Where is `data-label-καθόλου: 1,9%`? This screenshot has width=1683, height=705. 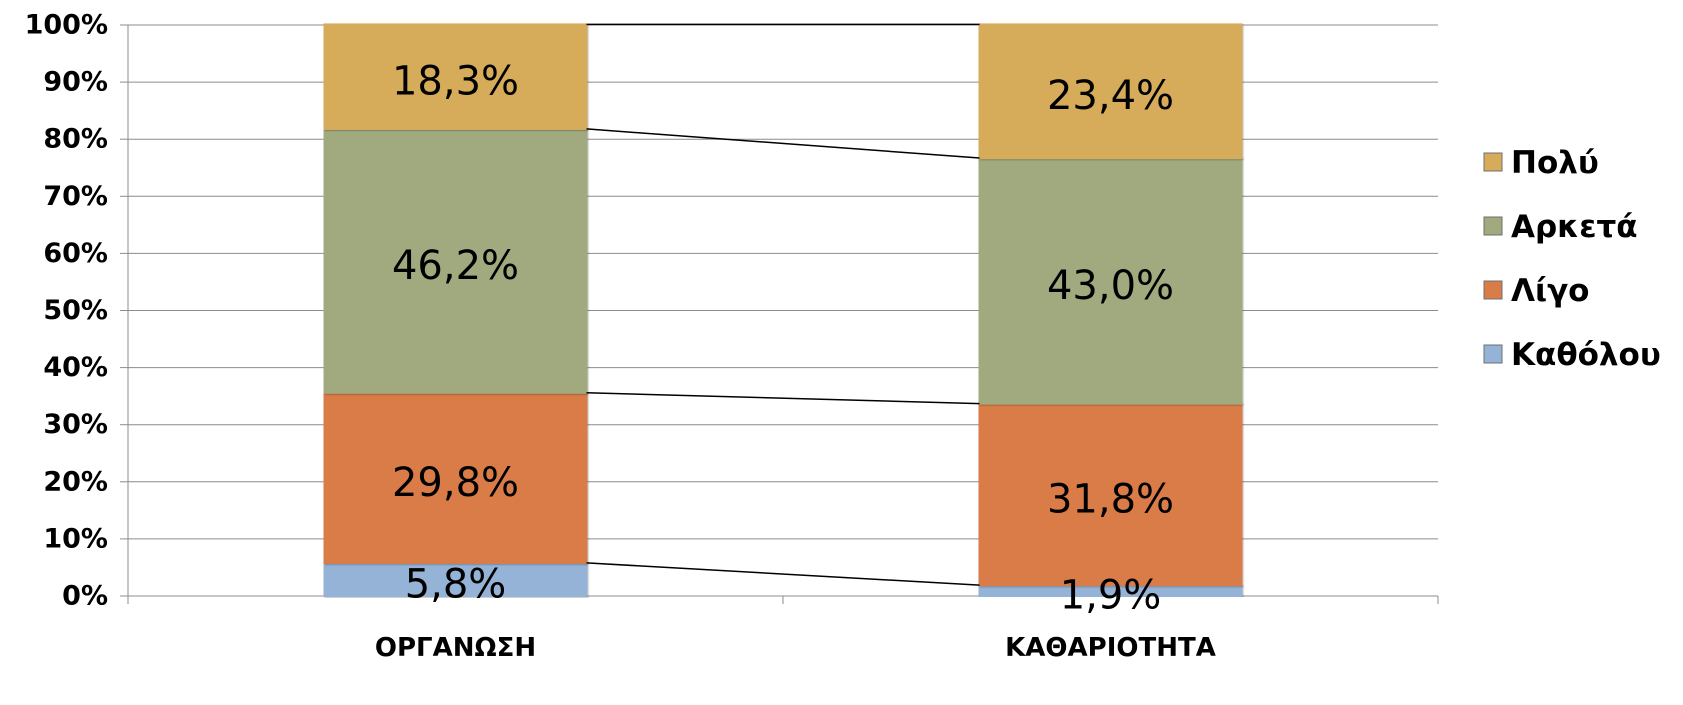
data-label-καθόλου: 1,9% is located at coordinates (1111, 596).